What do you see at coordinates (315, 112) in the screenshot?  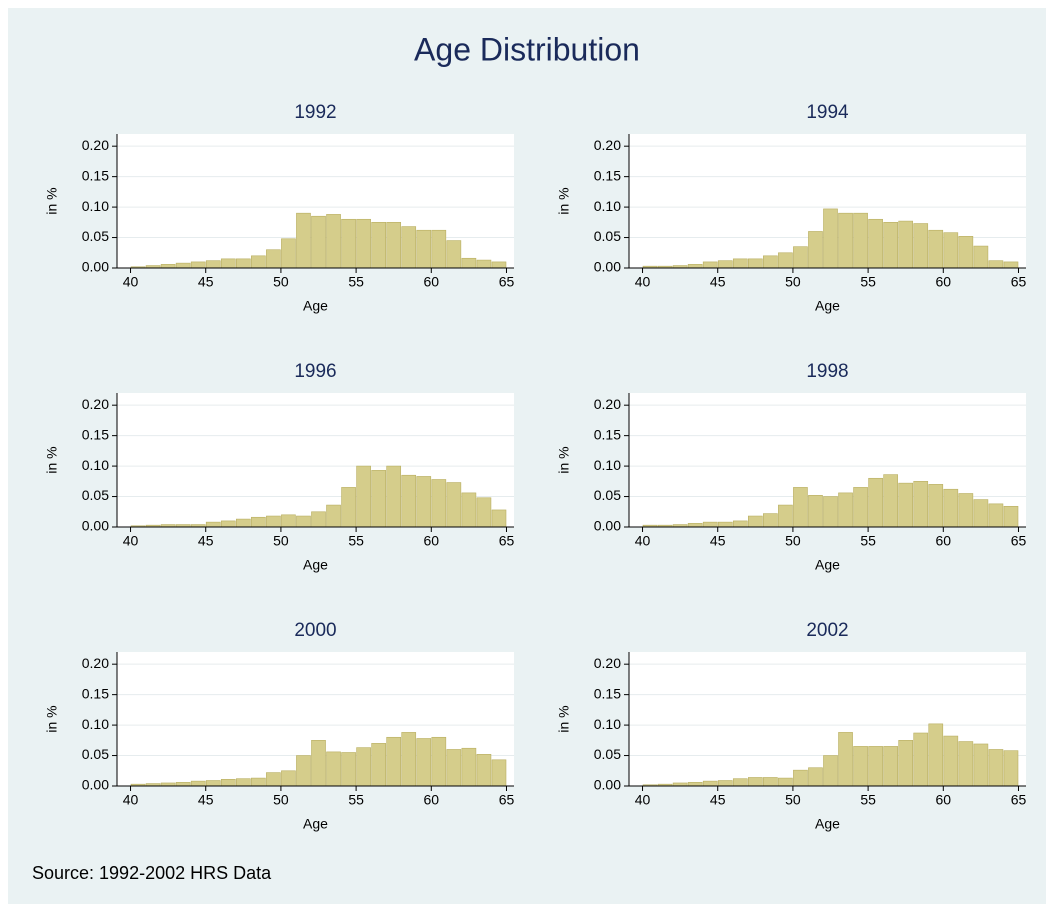 I see `panel-title: 1992` at bounding box center [315, 112].